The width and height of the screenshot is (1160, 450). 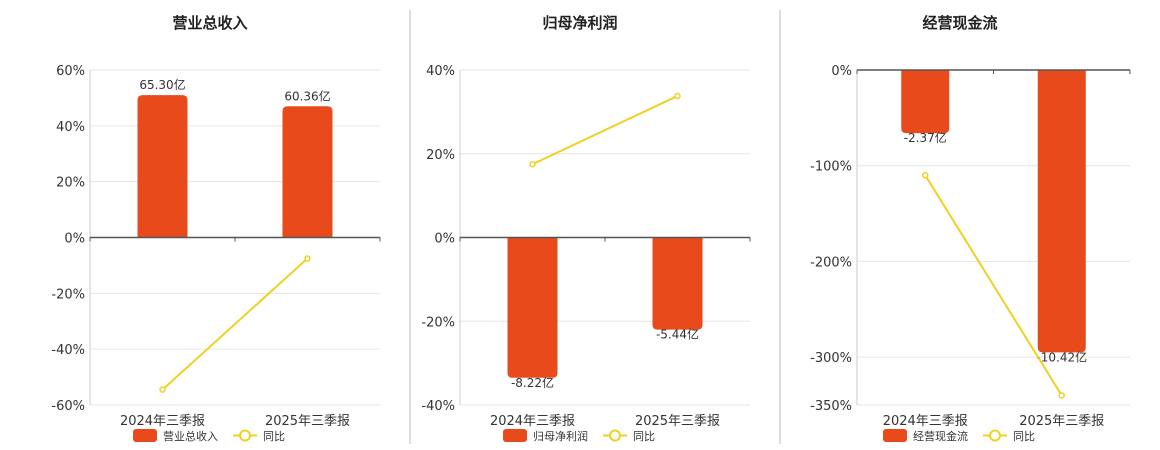 I want to click on chart2-yoy-line, so click(x=605, y=130).